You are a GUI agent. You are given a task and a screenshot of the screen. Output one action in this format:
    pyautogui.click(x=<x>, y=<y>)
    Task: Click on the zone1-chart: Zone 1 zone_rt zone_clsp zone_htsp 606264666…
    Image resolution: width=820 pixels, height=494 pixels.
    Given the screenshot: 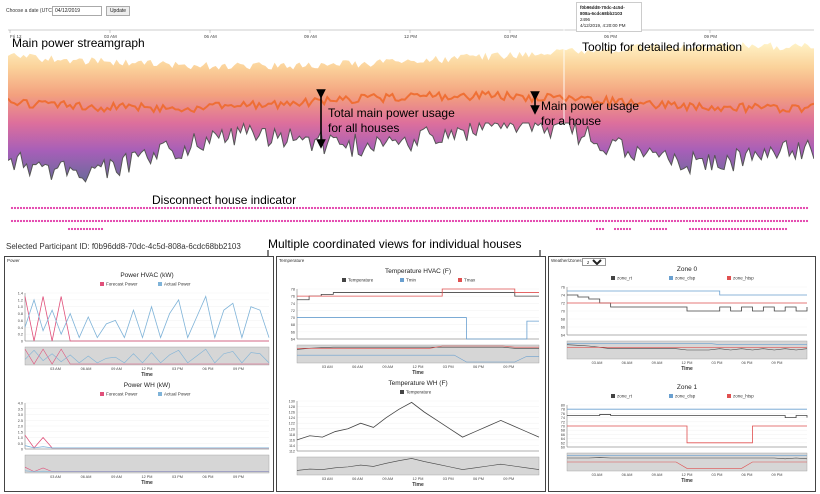 What is the action you would take?
    pyautogui.click(x=684, y=434)
    